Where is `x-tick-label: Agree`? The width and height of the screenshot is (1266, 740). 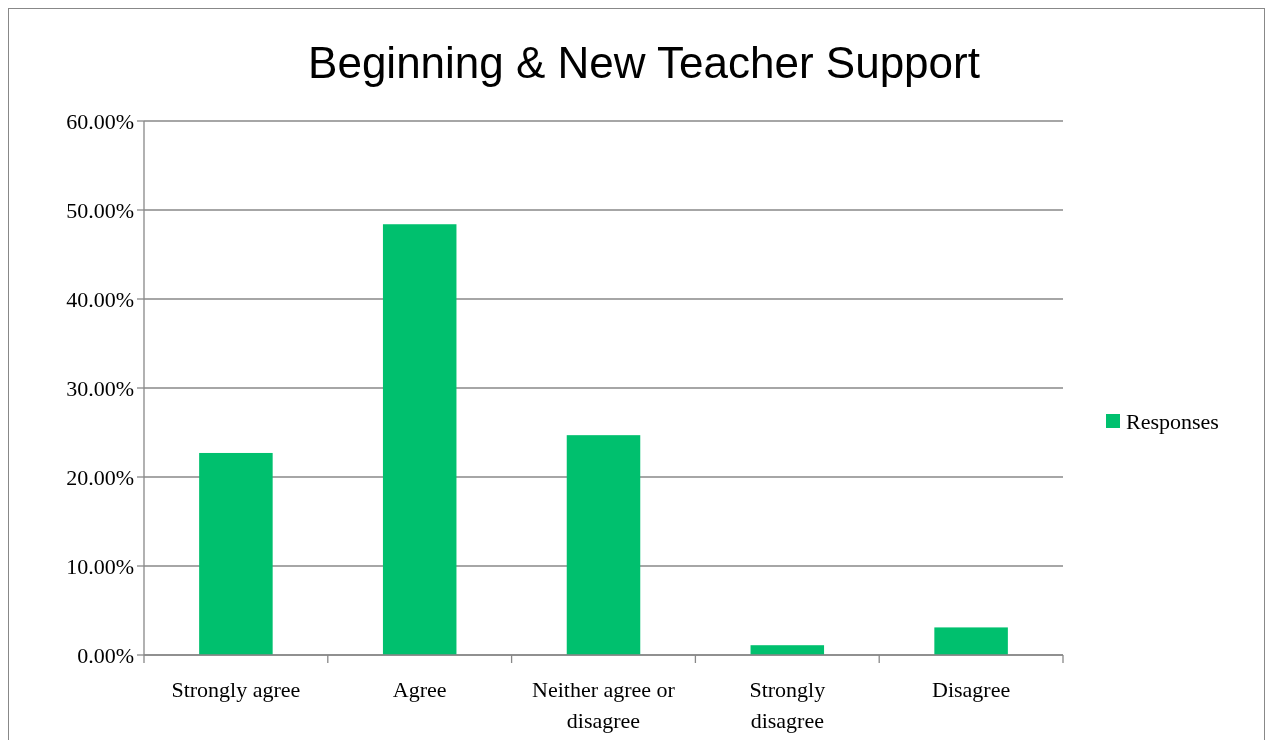
x-tick-label: Agree is located at coordinates (419, 689).